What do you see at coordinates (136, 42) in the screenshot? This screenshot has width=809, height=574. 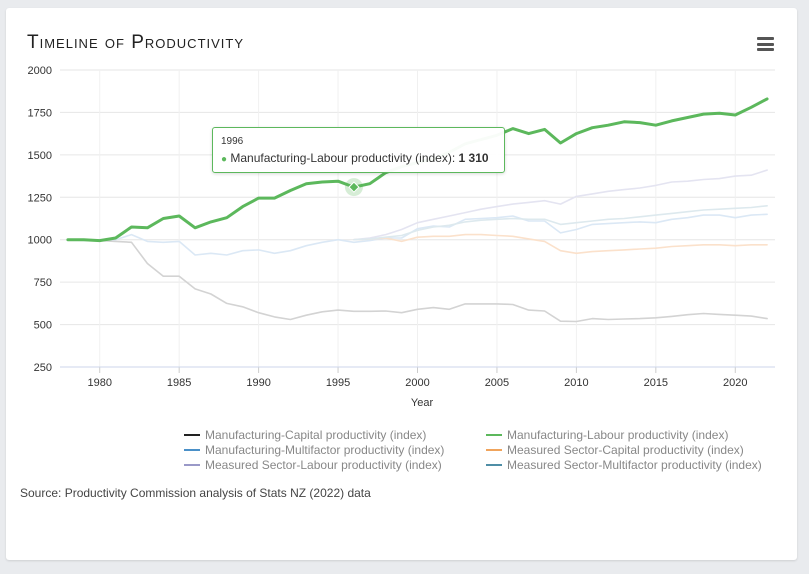 I see `chart-title: Timeline of Productivity` at bounding box center [136, 42].